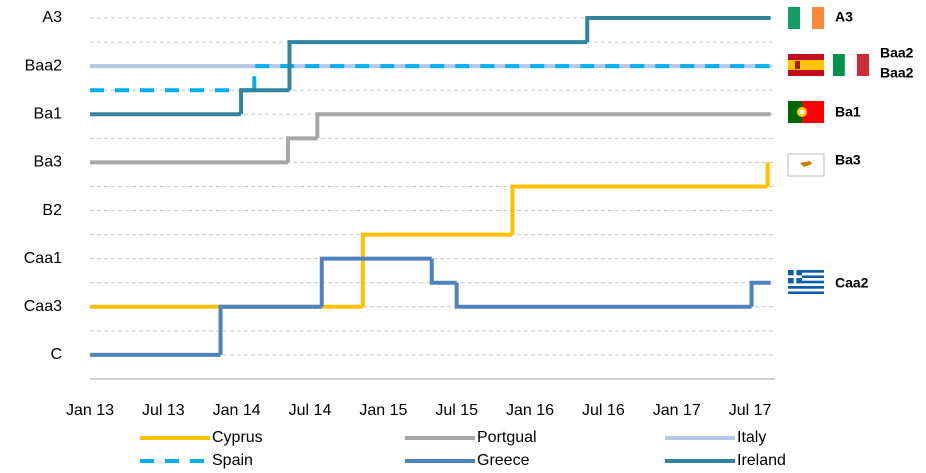 This screenshot has height=473, width=926. I want to click on legend-label: Portgual, so click(507, 437).